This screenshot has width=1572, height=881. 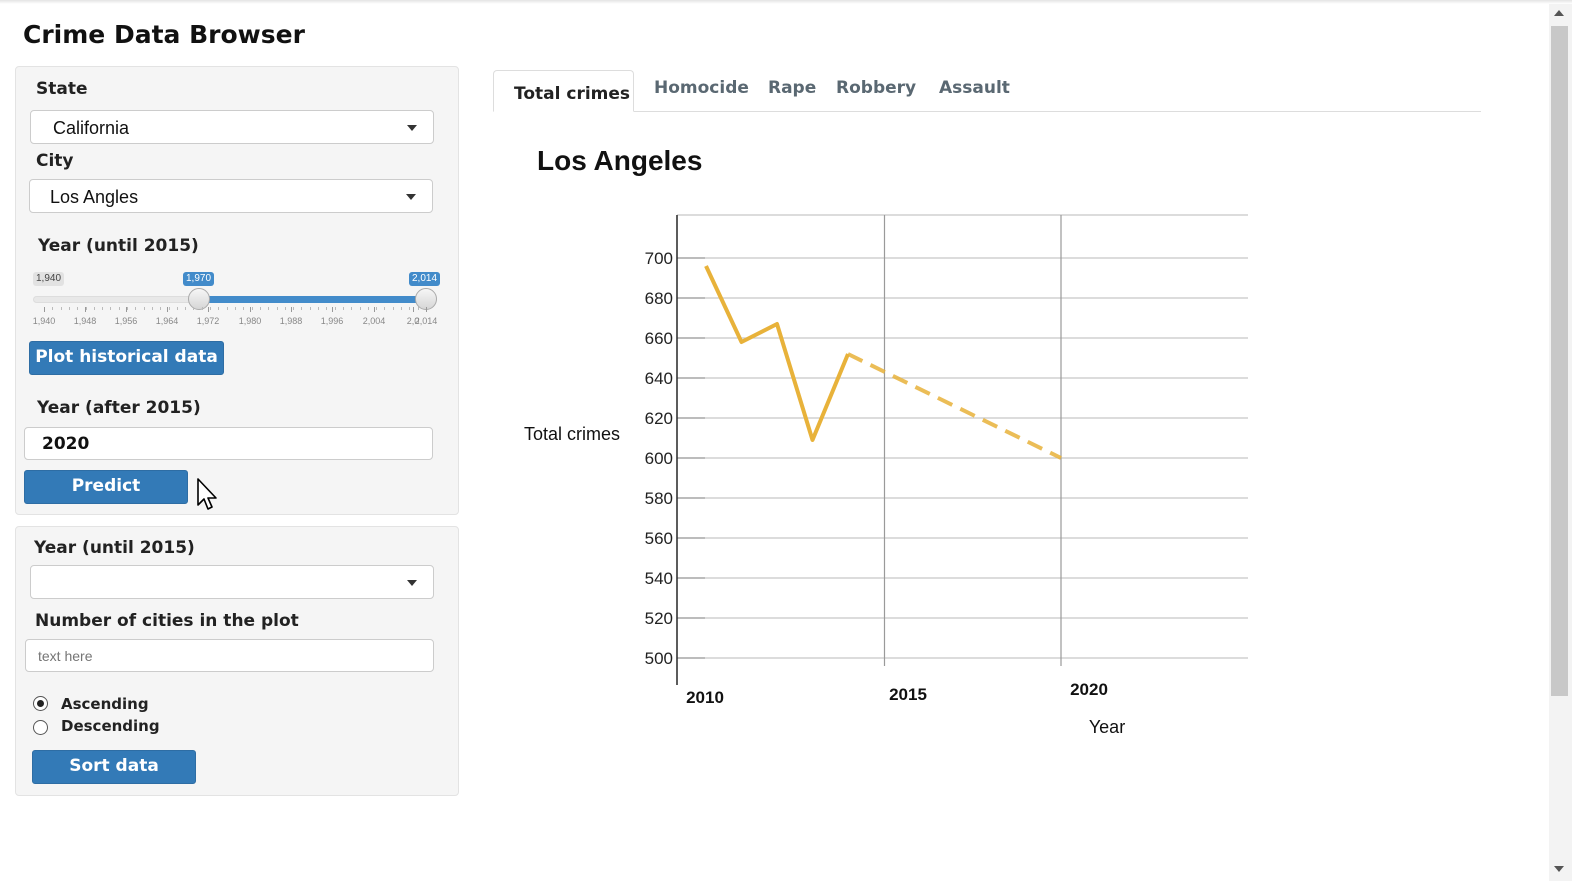 I want to click on y-tick-label: 640, so click(x=659, y=378).